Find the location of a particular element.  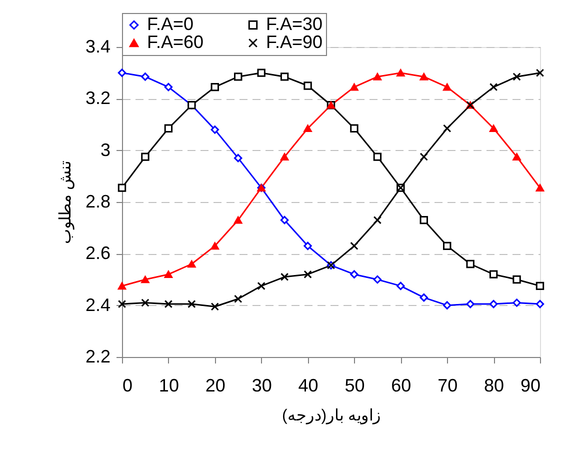

x-tick-label: 40 is located at coordinates (308, 386).